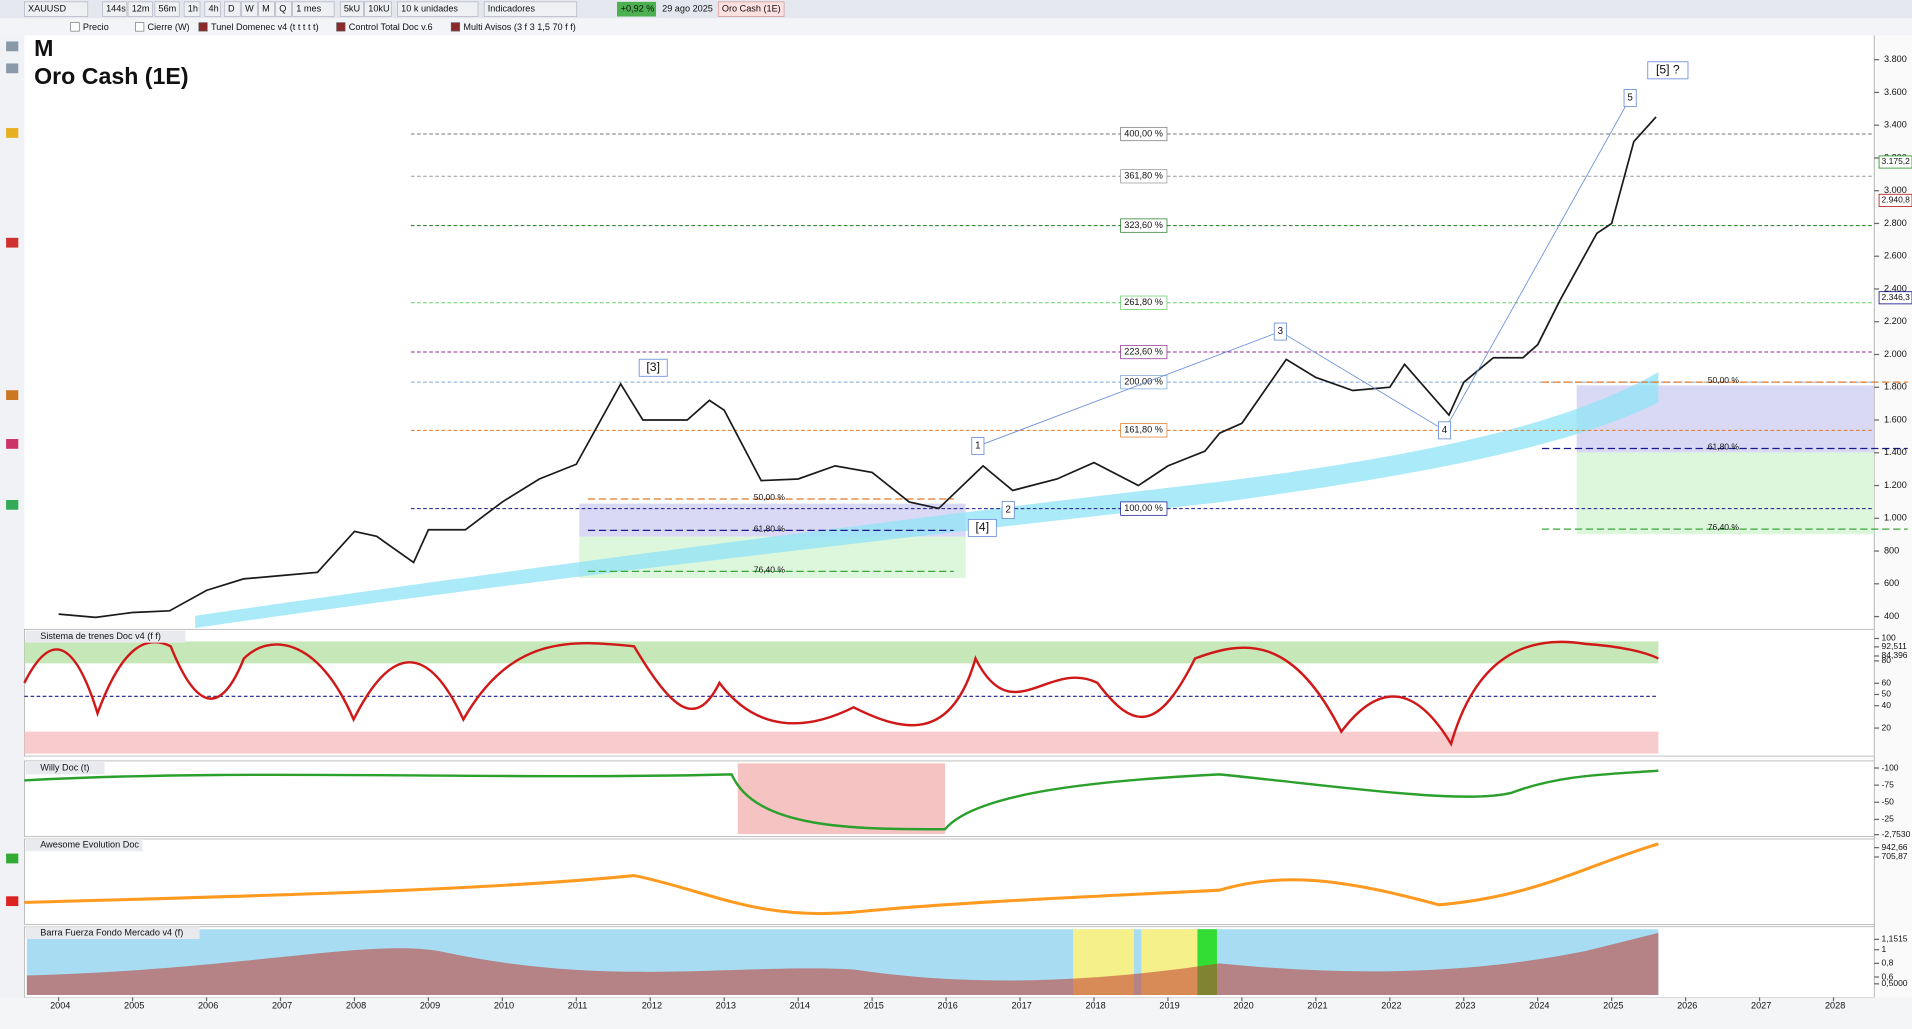  I want to click on instrument: Oro Cash (1E), so click(751, 9).